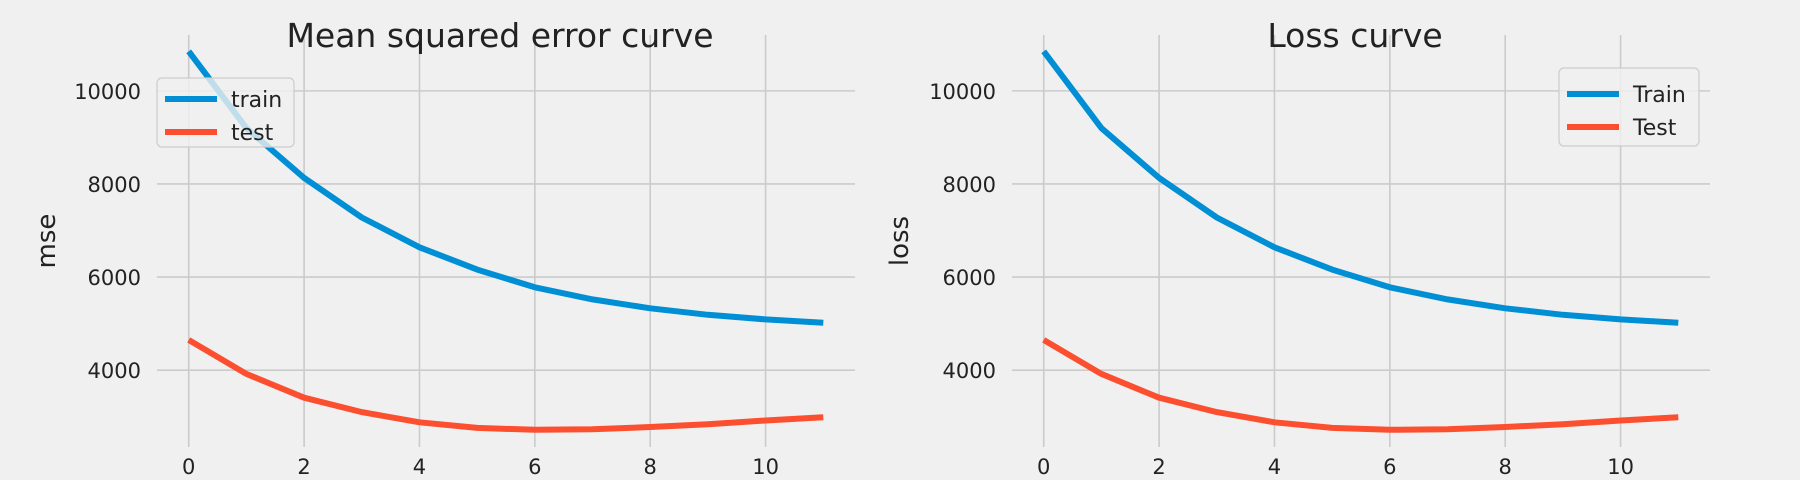  What do you see at coordinates (1158, 467) in the screenshot?
I see `chart-2-x-tick-label: 2` at bounding box center [1158, 467].